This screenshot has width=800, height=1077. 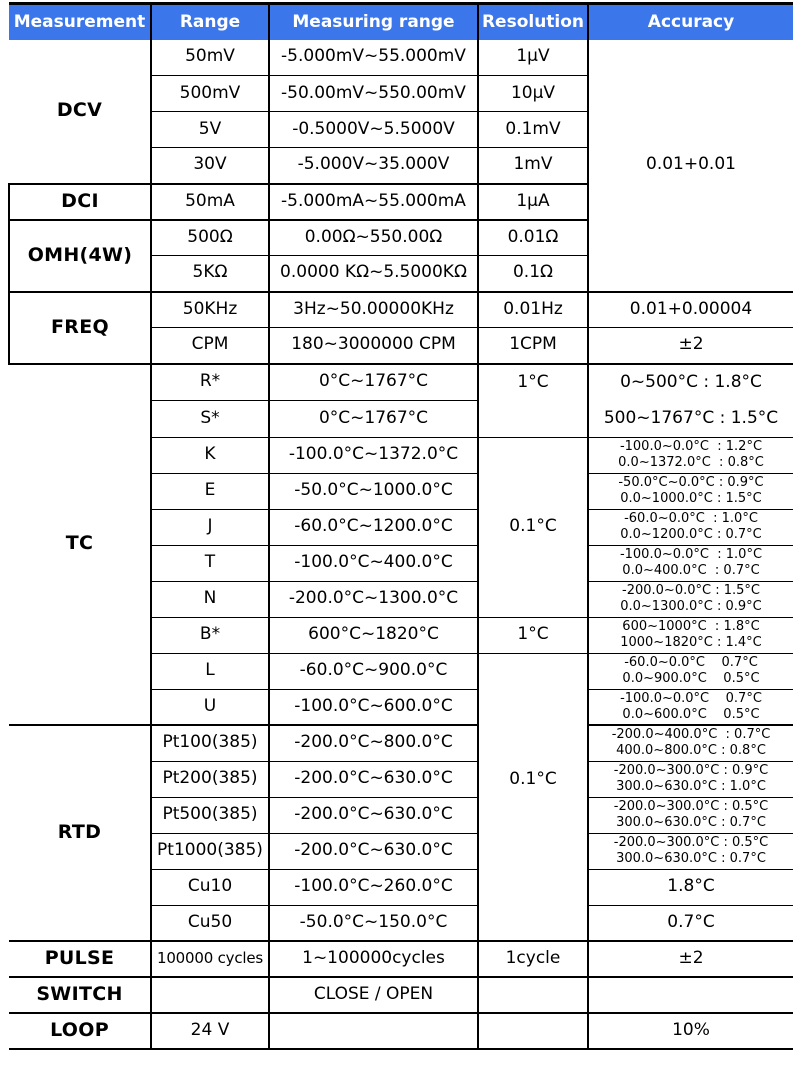 What do you see at coordinates (691, 786) in the screenshot?
I see `accuracy-line: 300.0~630.0°C : 1.0°C` at bounding box center [691, 786].